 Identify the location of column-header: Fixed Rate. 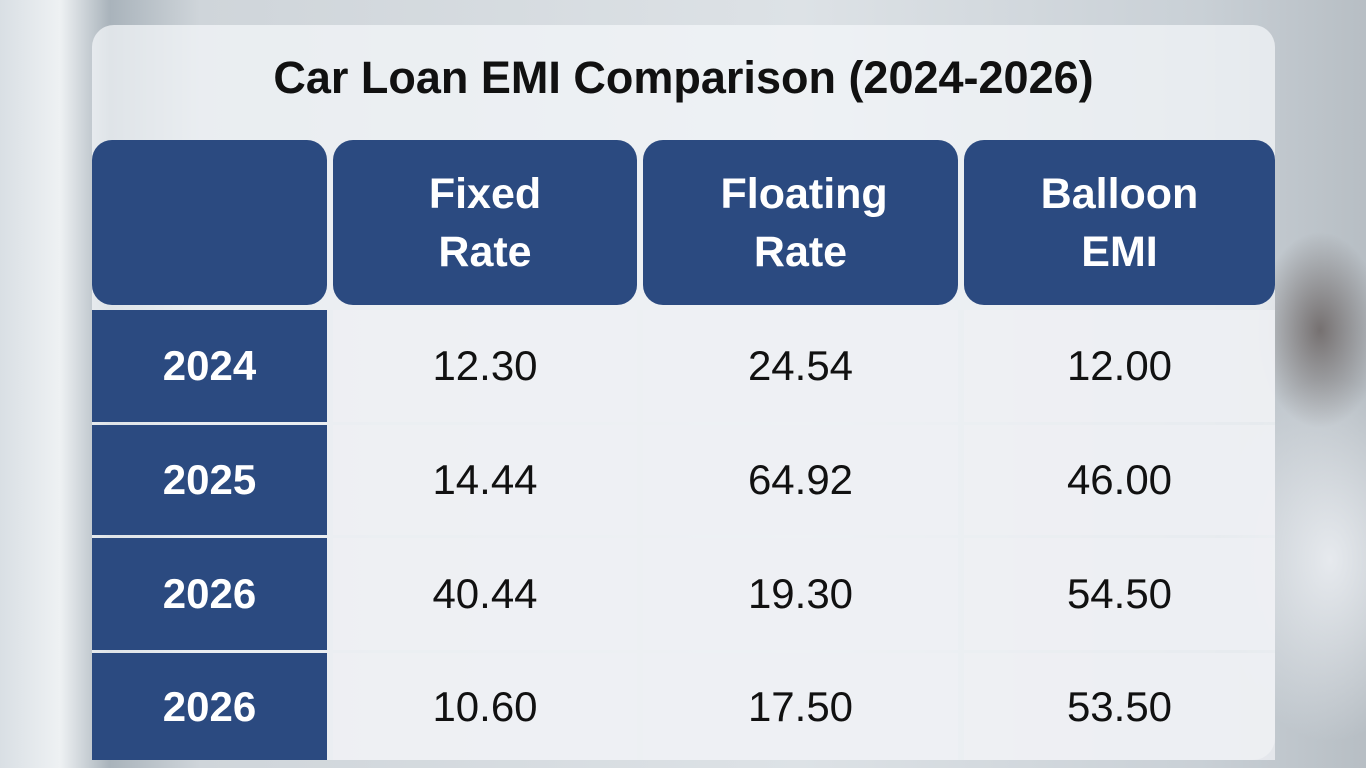
(485, 222).